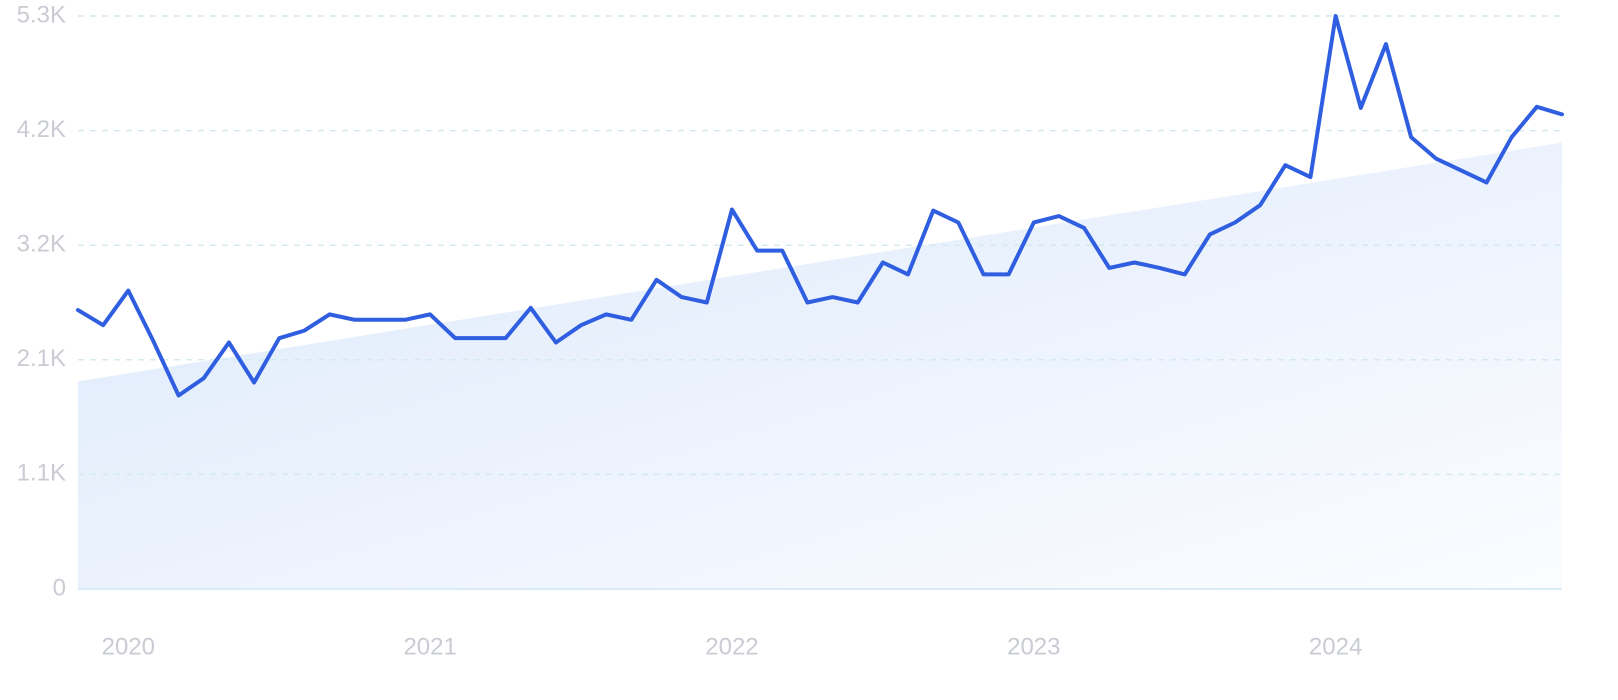  What do you see at coordinates (41, 14) in the screenshot?
I see `y-tick-label: 5.3K` at bounding box center [41, 14].